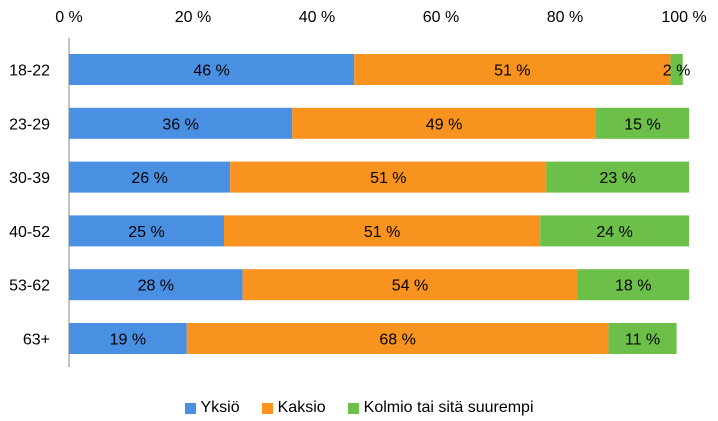 This screenshot has height=421, width=718. I want to click on category-label: 18-22, so click(29, 71).